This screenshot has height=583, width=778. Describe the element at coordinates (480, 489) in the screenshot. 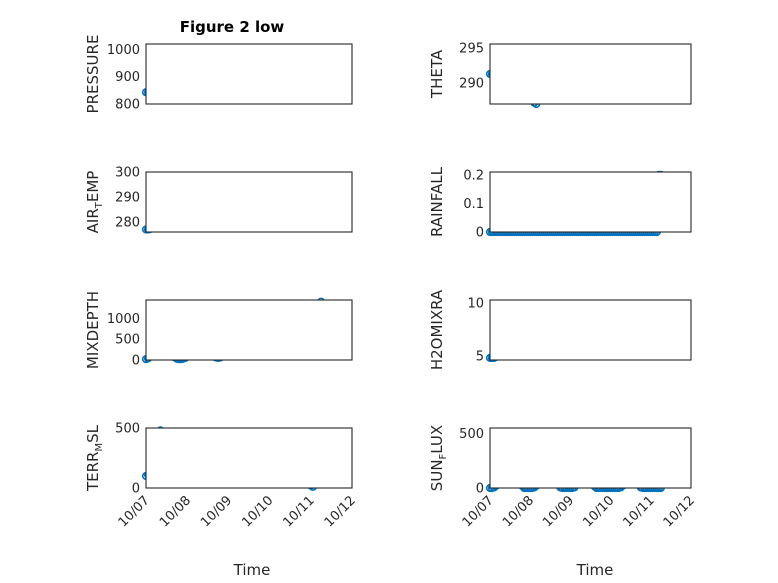

I see `sun_flux-y-tick-label: 0` at that location.